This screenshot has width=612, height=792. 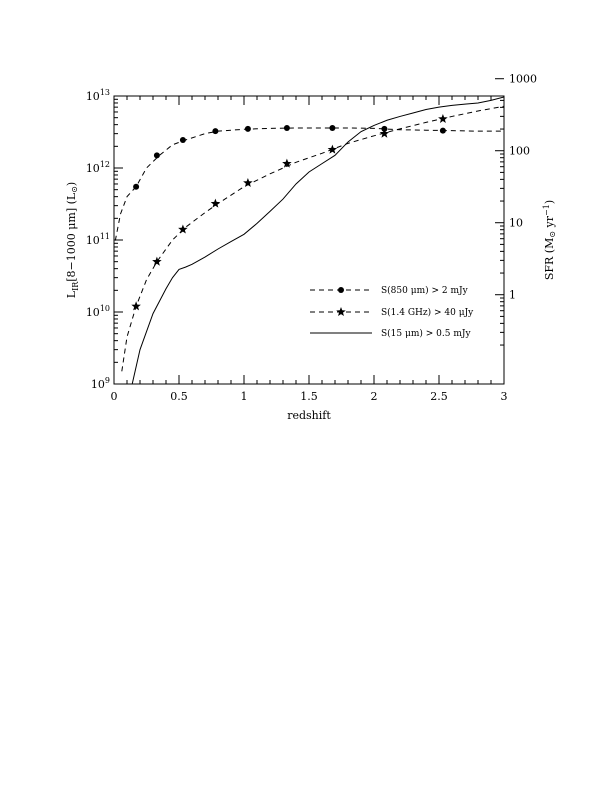 What do you see at coordinates (309, 415) in the screenshot?
I see `x-axis-title: redshift` at bounding box center [309, 415].